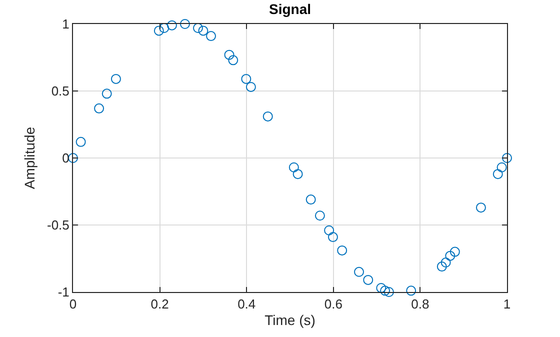 This screenshot has width=560, height=337. Describe the element at coordinates (290, 8) in the screenshot. I see `chart-title: Signal` at that location.